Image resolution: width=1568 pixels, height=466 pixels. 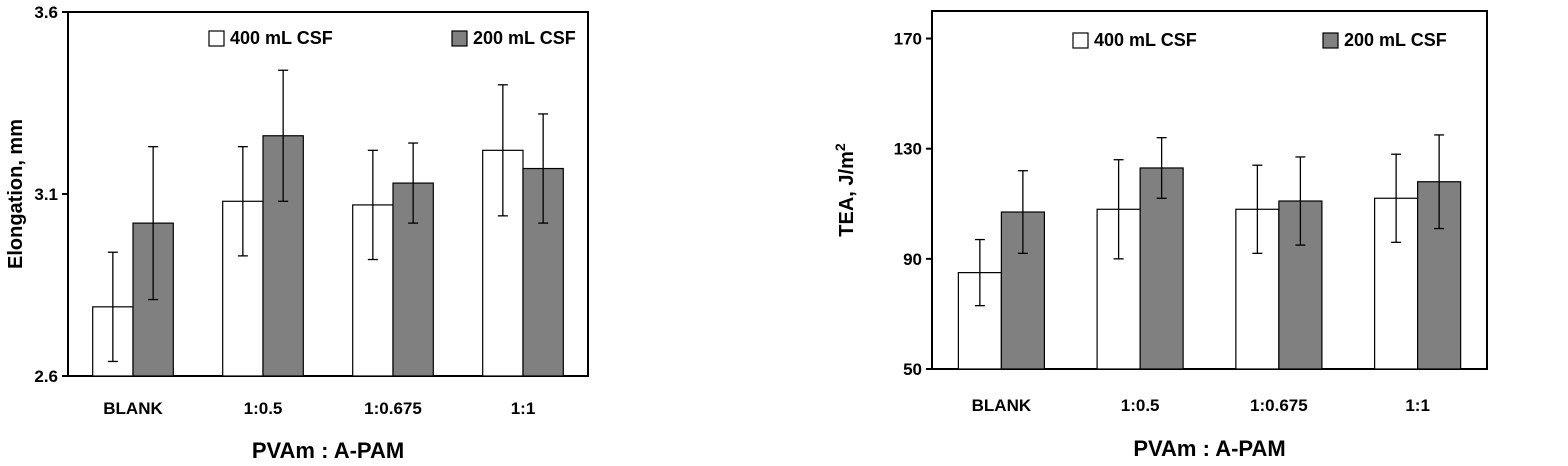 I want to click on y-tick-label: 50, so click(x=912, y=369).